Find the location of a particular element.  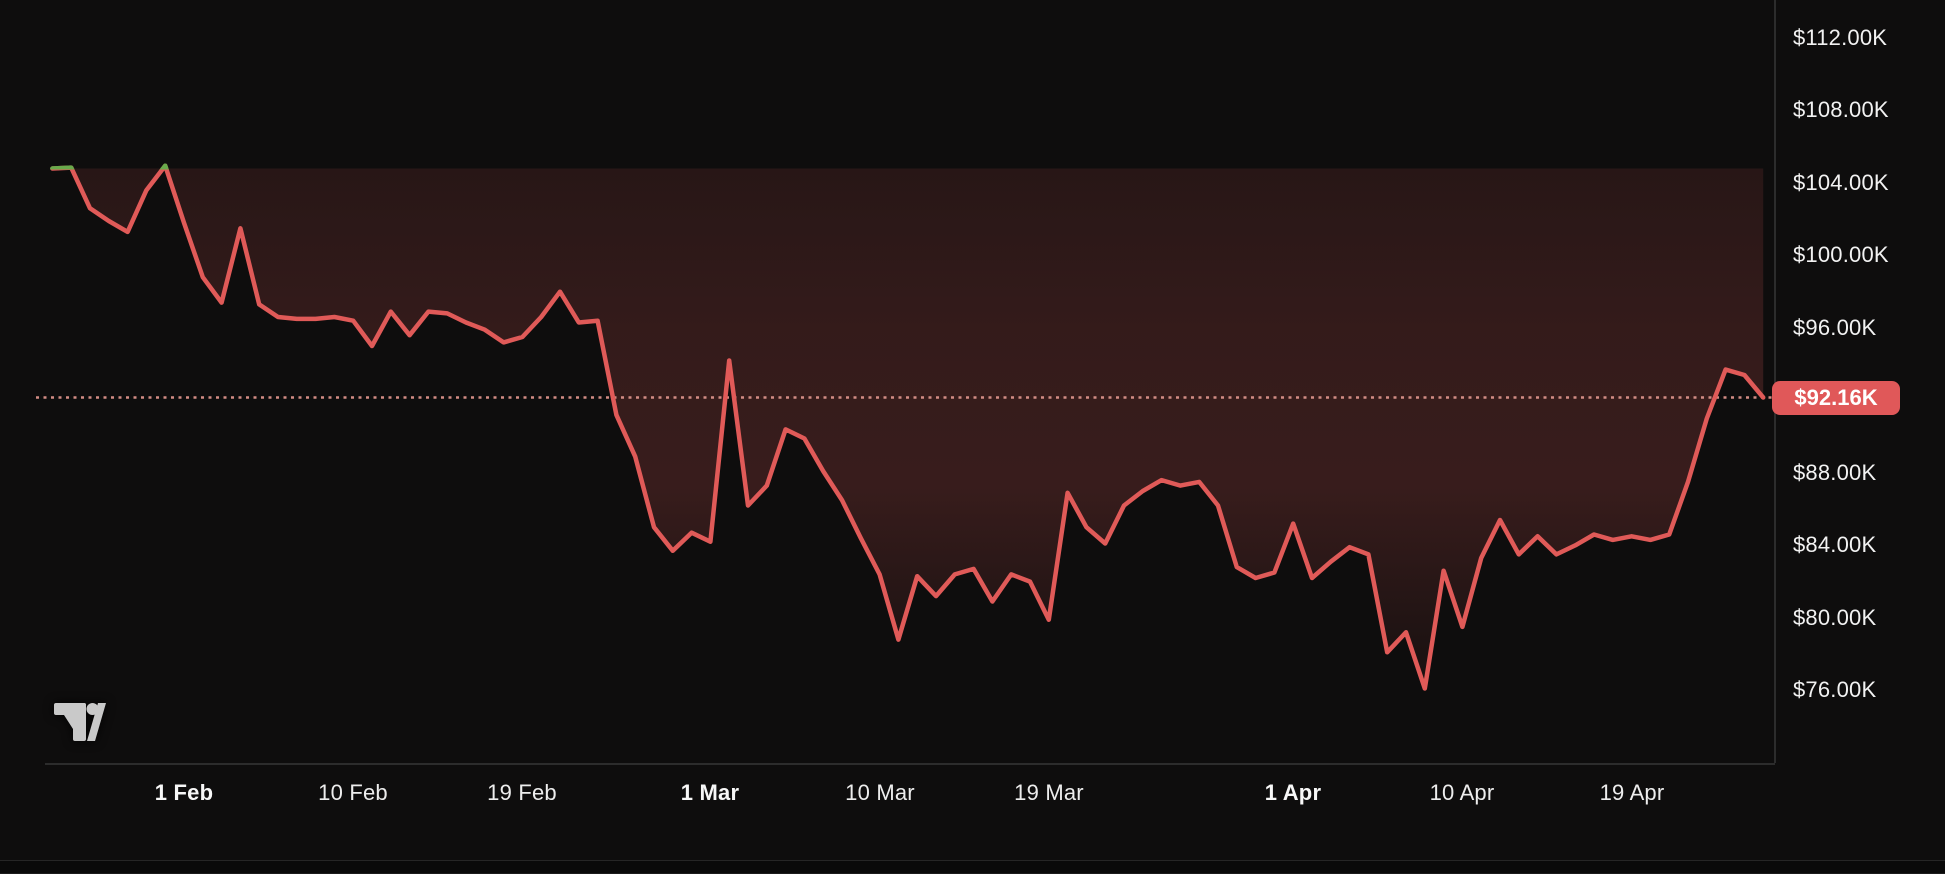

price-scale-label: $108.00K is located at coordinates (1841, 109).